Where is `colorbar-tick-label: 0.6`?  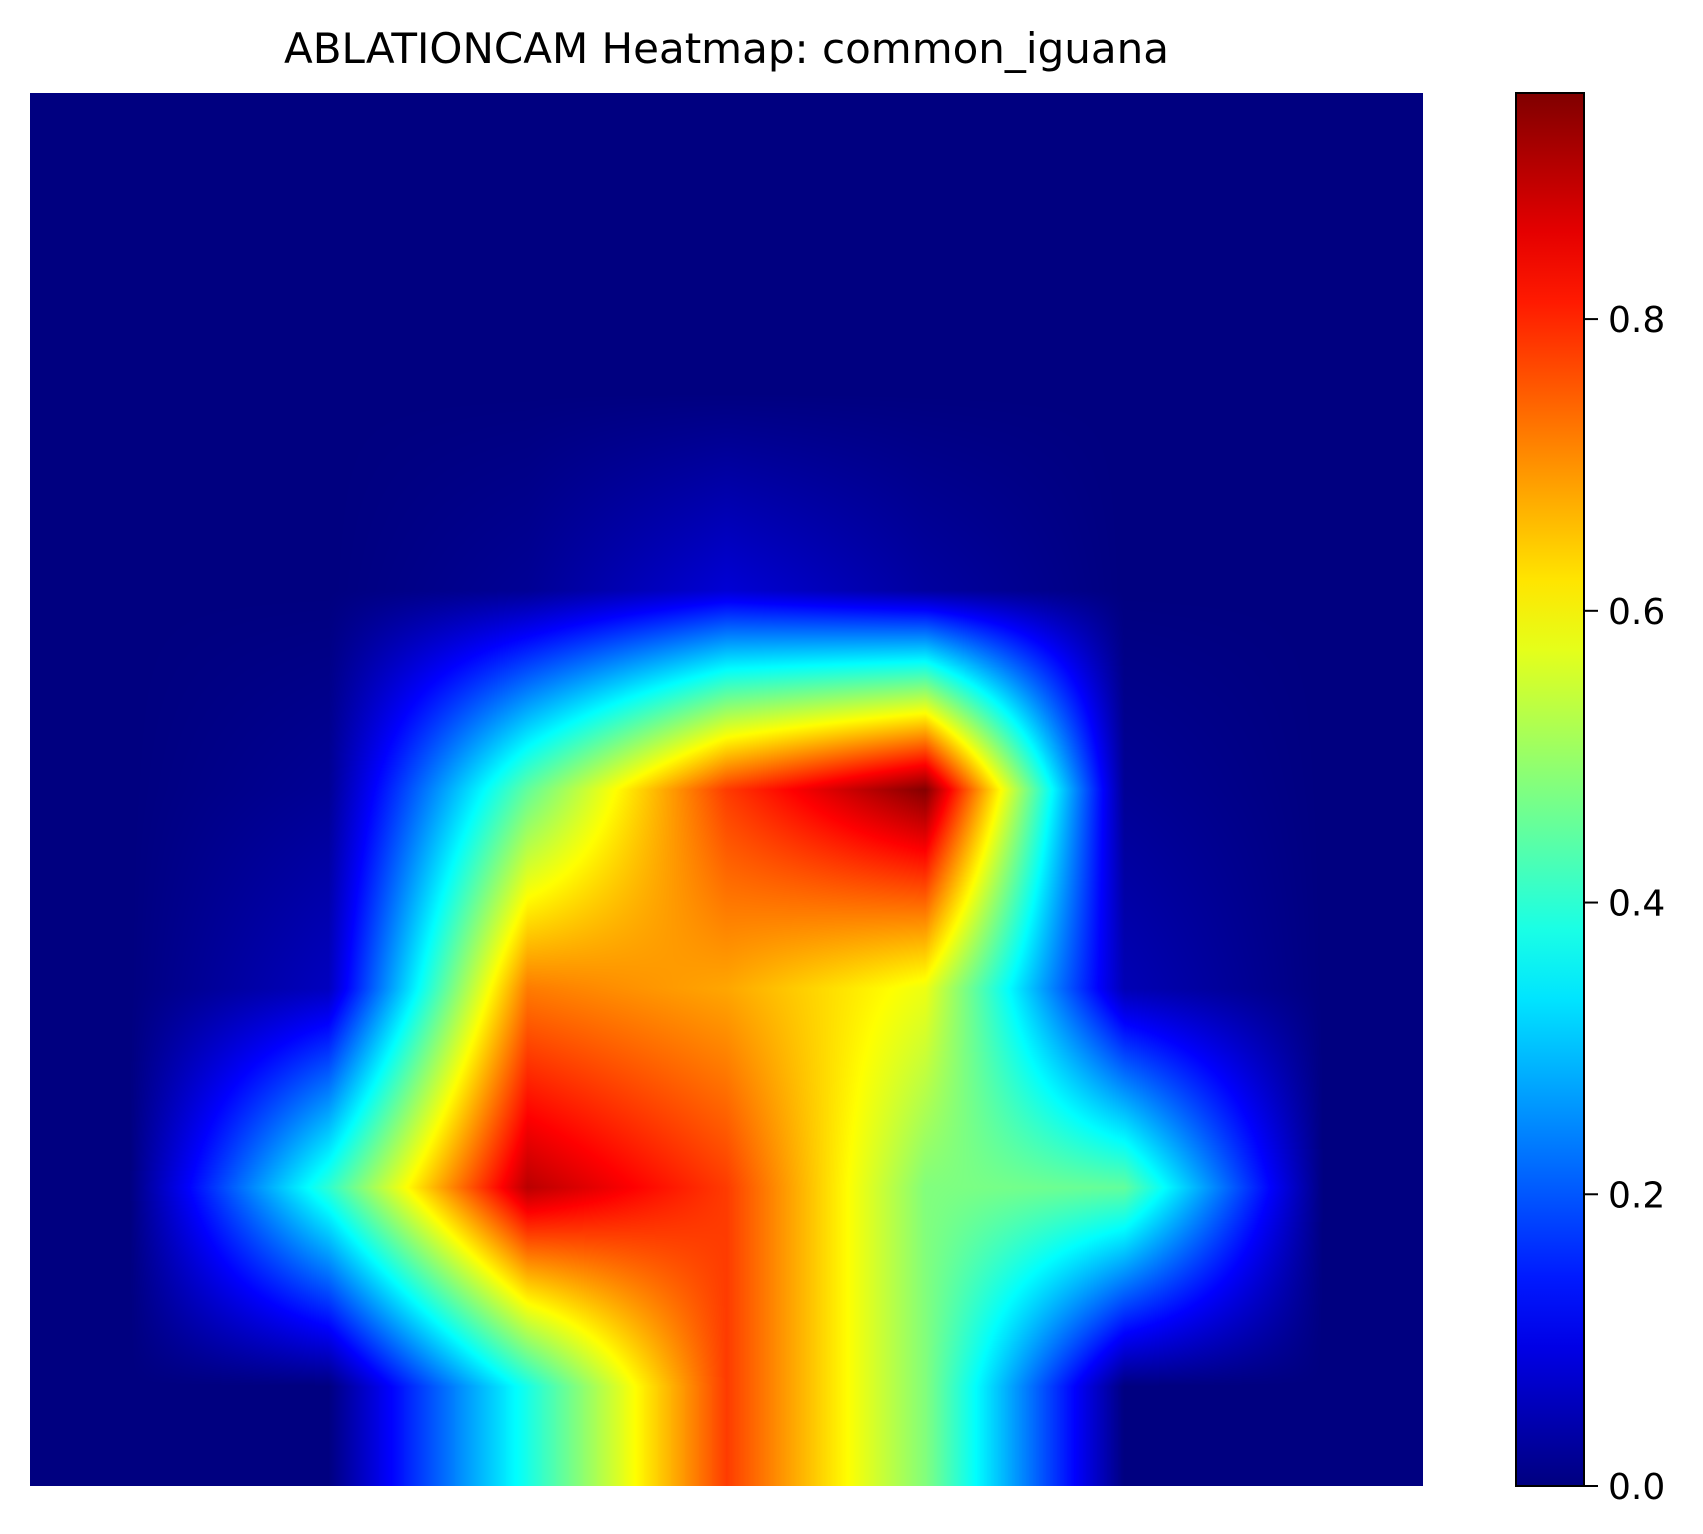
colorbar-tick-label: 0.6 is located at coordinates (1636, 612).